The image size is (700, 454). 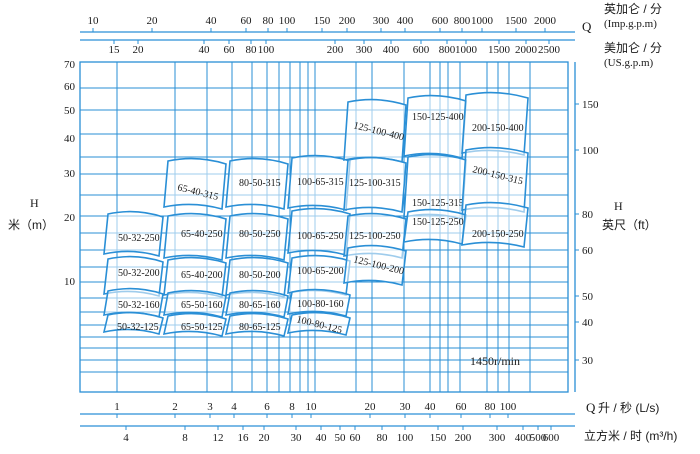 I want to click on pump-region: 65-40-315, so click(x=195, y=184).